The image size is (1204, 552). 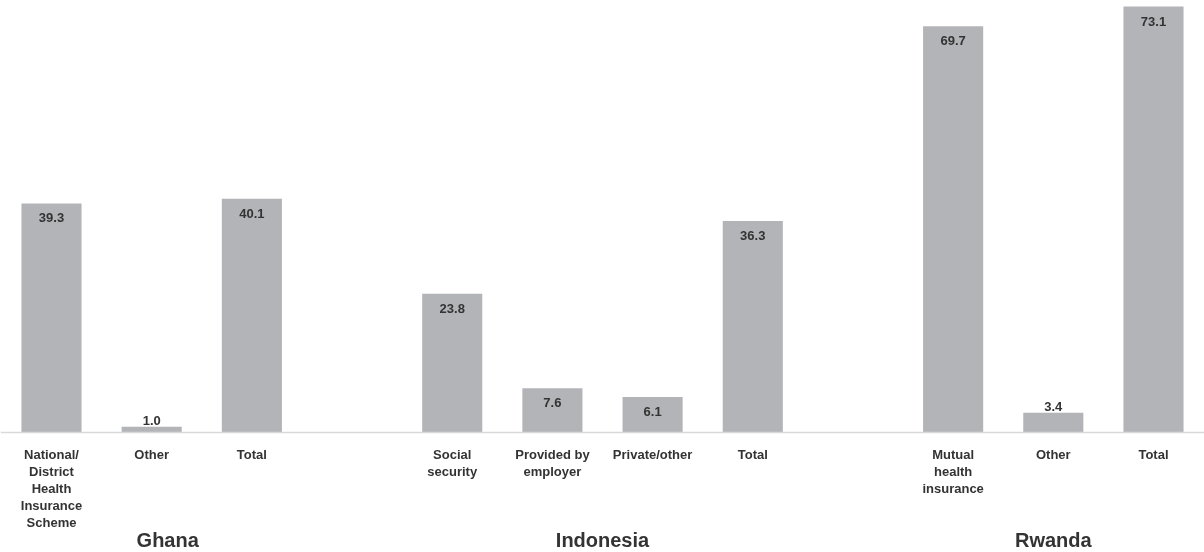 I want to click on x-tick-label: National/ District Health Insurance Scheme, so click(x=51, y=488).